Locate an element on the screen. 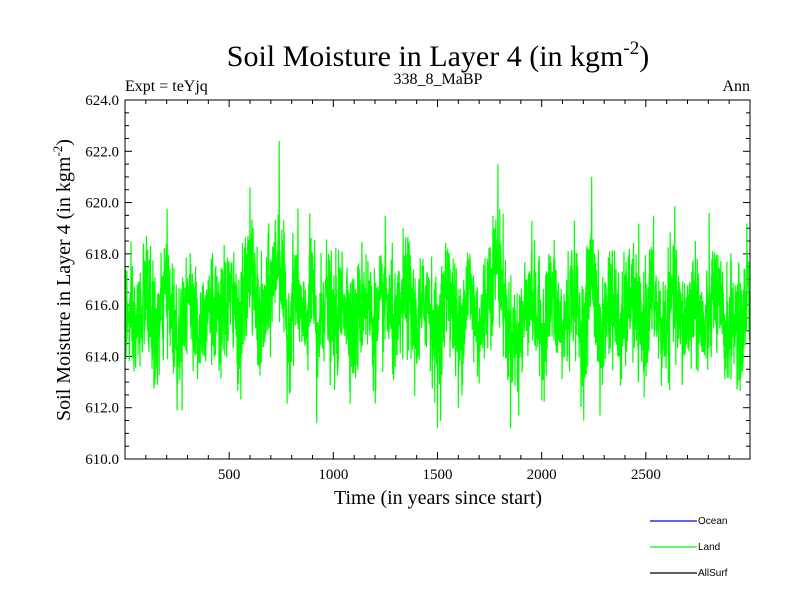 This screenshot has width=800, height=600. legend-label-ocean: Ocean is located at coordinates (712, 521).